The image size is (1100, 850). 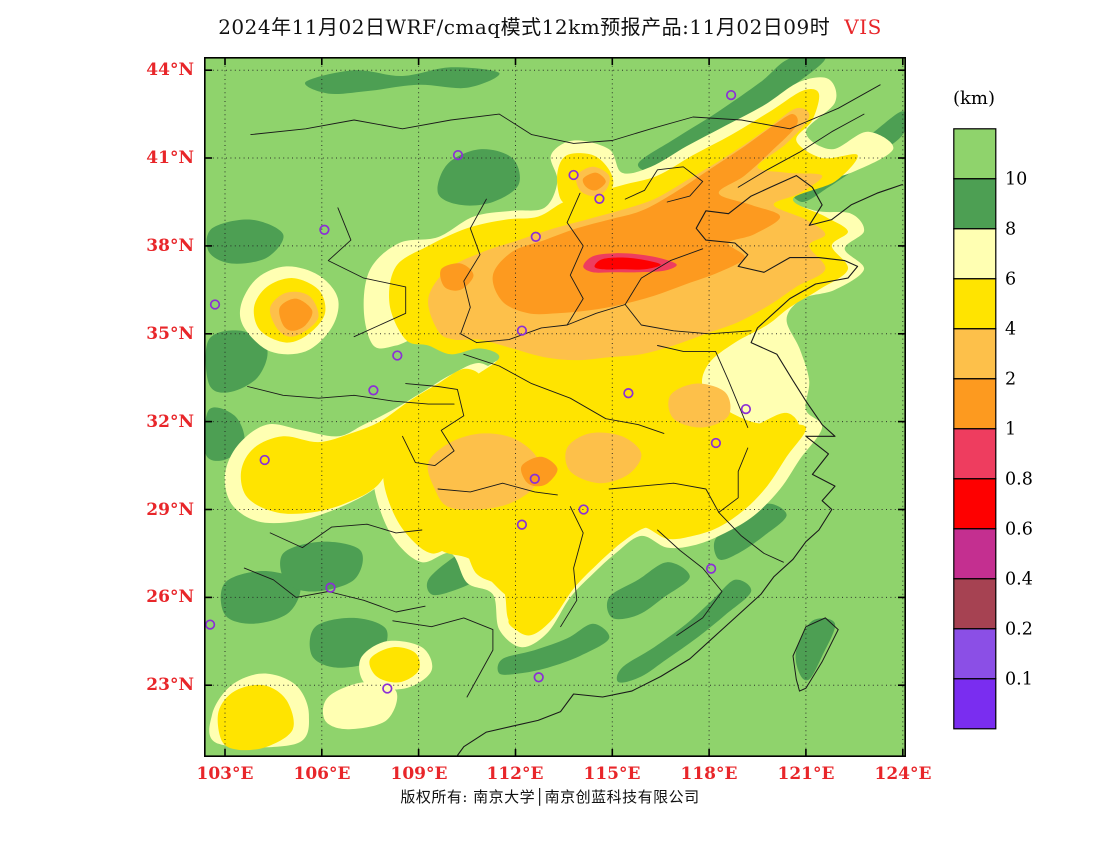 What do you see at coordinates (1010, 330) in the screenshot?
I see `legend-tick-label: 4` at bounding box center [1010, 330].